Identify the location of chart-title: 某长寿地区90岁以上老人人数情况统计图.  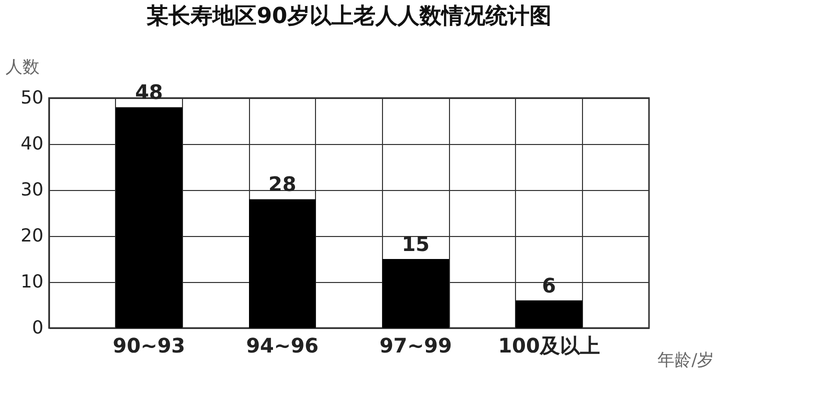
(349, 16).